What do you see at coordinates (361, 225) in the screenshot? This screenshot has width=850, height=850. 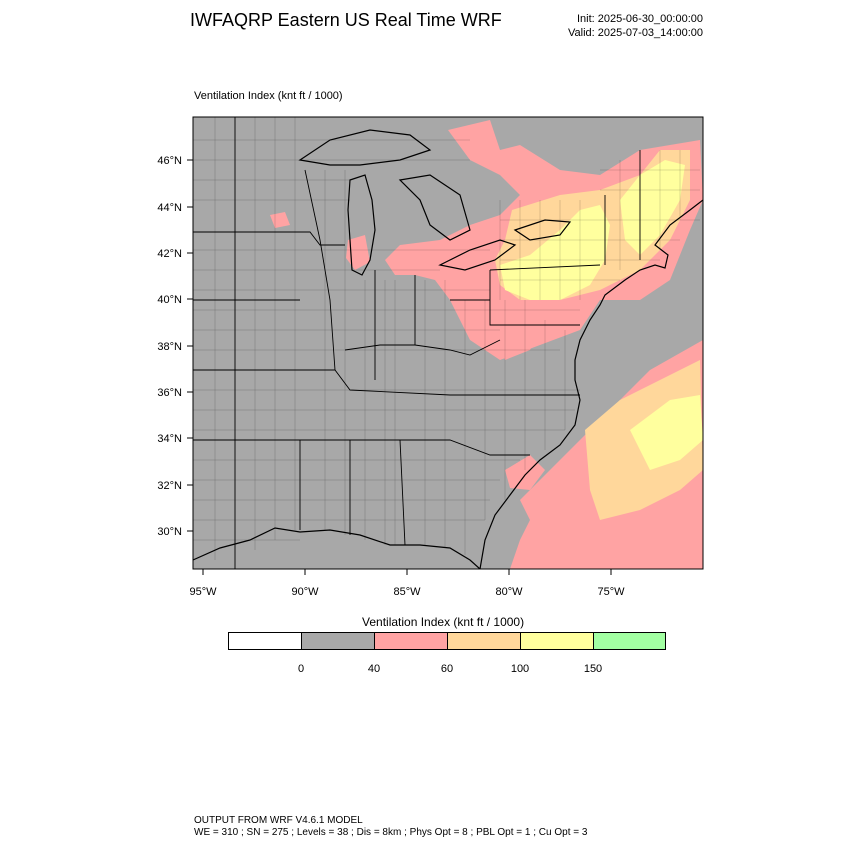 I see `coastline-lake-michigan` at bounding box center [361, 225].